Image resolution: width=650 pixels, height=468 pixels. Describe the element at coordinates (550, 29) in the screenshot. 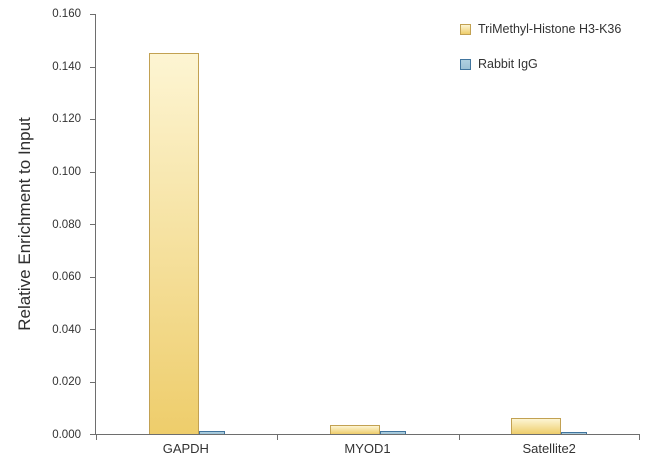

I see `legend-label: TriMethyl-Histone H3-K36` at that location.